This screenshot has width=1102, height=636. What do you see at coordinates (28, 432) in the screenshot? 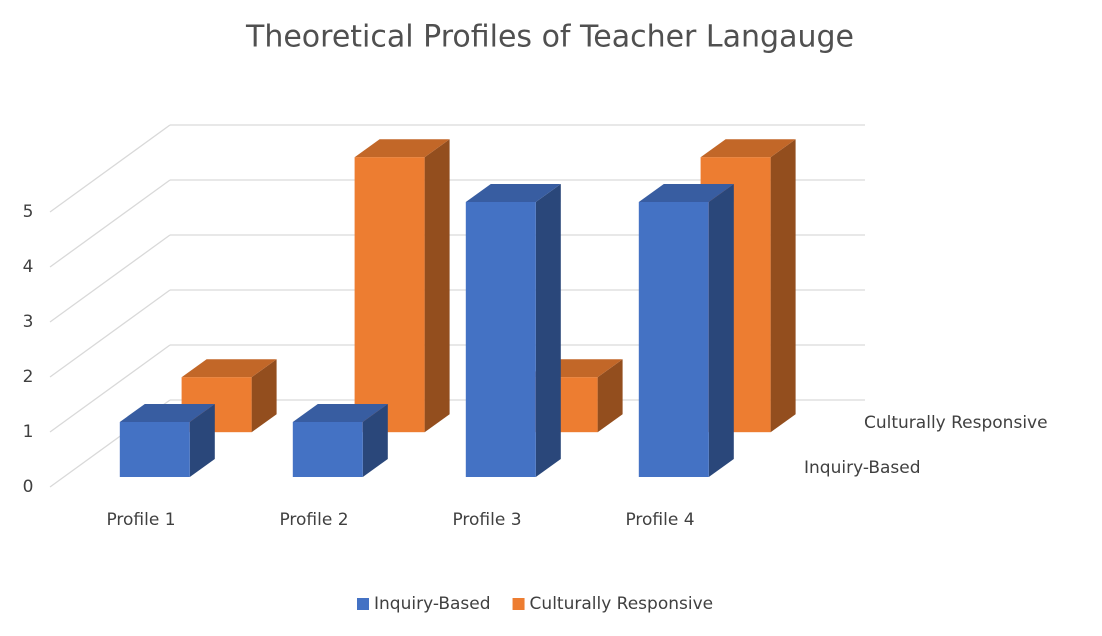
I see `y-tick-label: 1` at bounding box center [28, 432].